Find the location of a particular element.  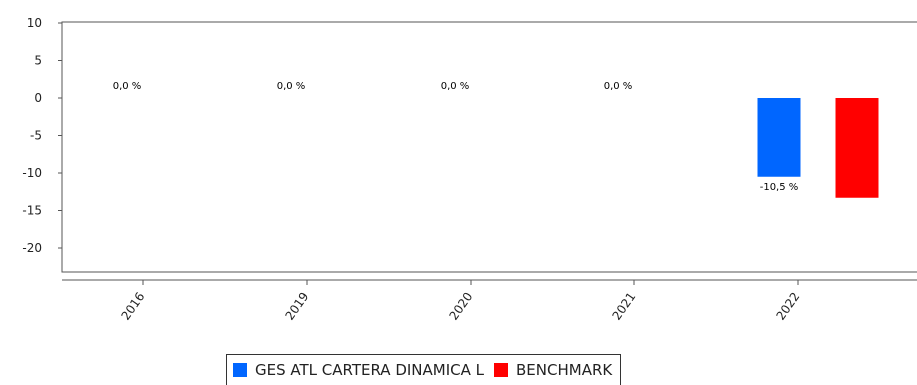

x-tick-label: 2019 is located at coordinates (296, 306).